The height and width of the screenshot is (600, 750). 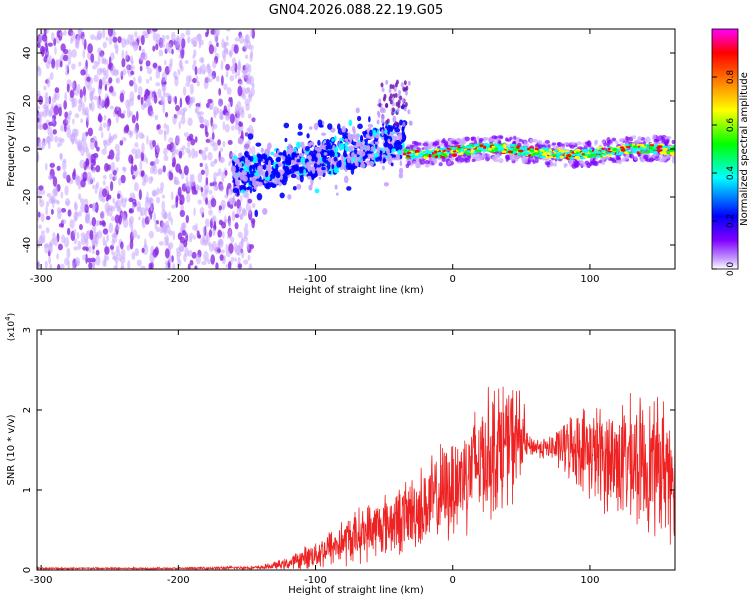 What do you see at coordinates (178, 279) in the screenshot?
I see `spec-x-tick-label: -200` at bounding box center [178, 279].